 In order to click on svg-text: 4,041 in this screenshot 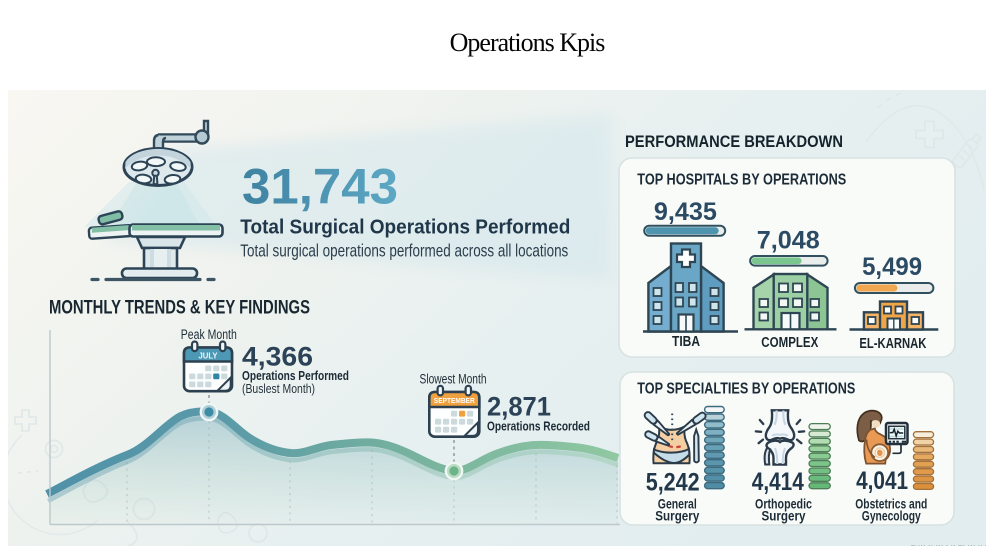, I will do `click(882, 481)`.